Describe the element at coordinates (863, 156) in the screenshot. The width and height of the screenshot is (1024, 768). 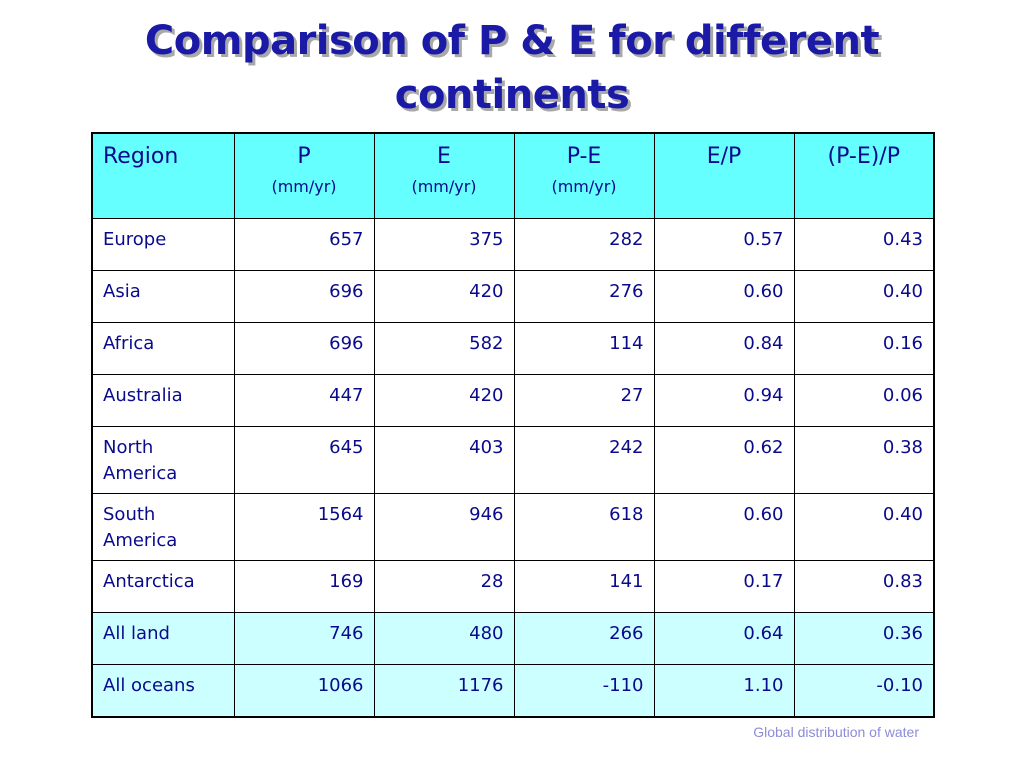
I see `header-label: (P-E)/P` at that location.